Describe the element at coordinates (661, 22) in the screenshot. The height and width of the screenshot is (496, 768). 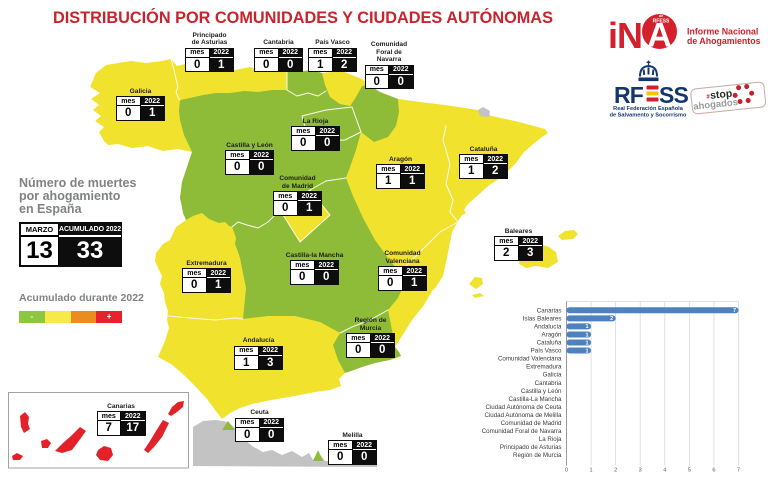
I see `svg-text: RFESS` at that location.